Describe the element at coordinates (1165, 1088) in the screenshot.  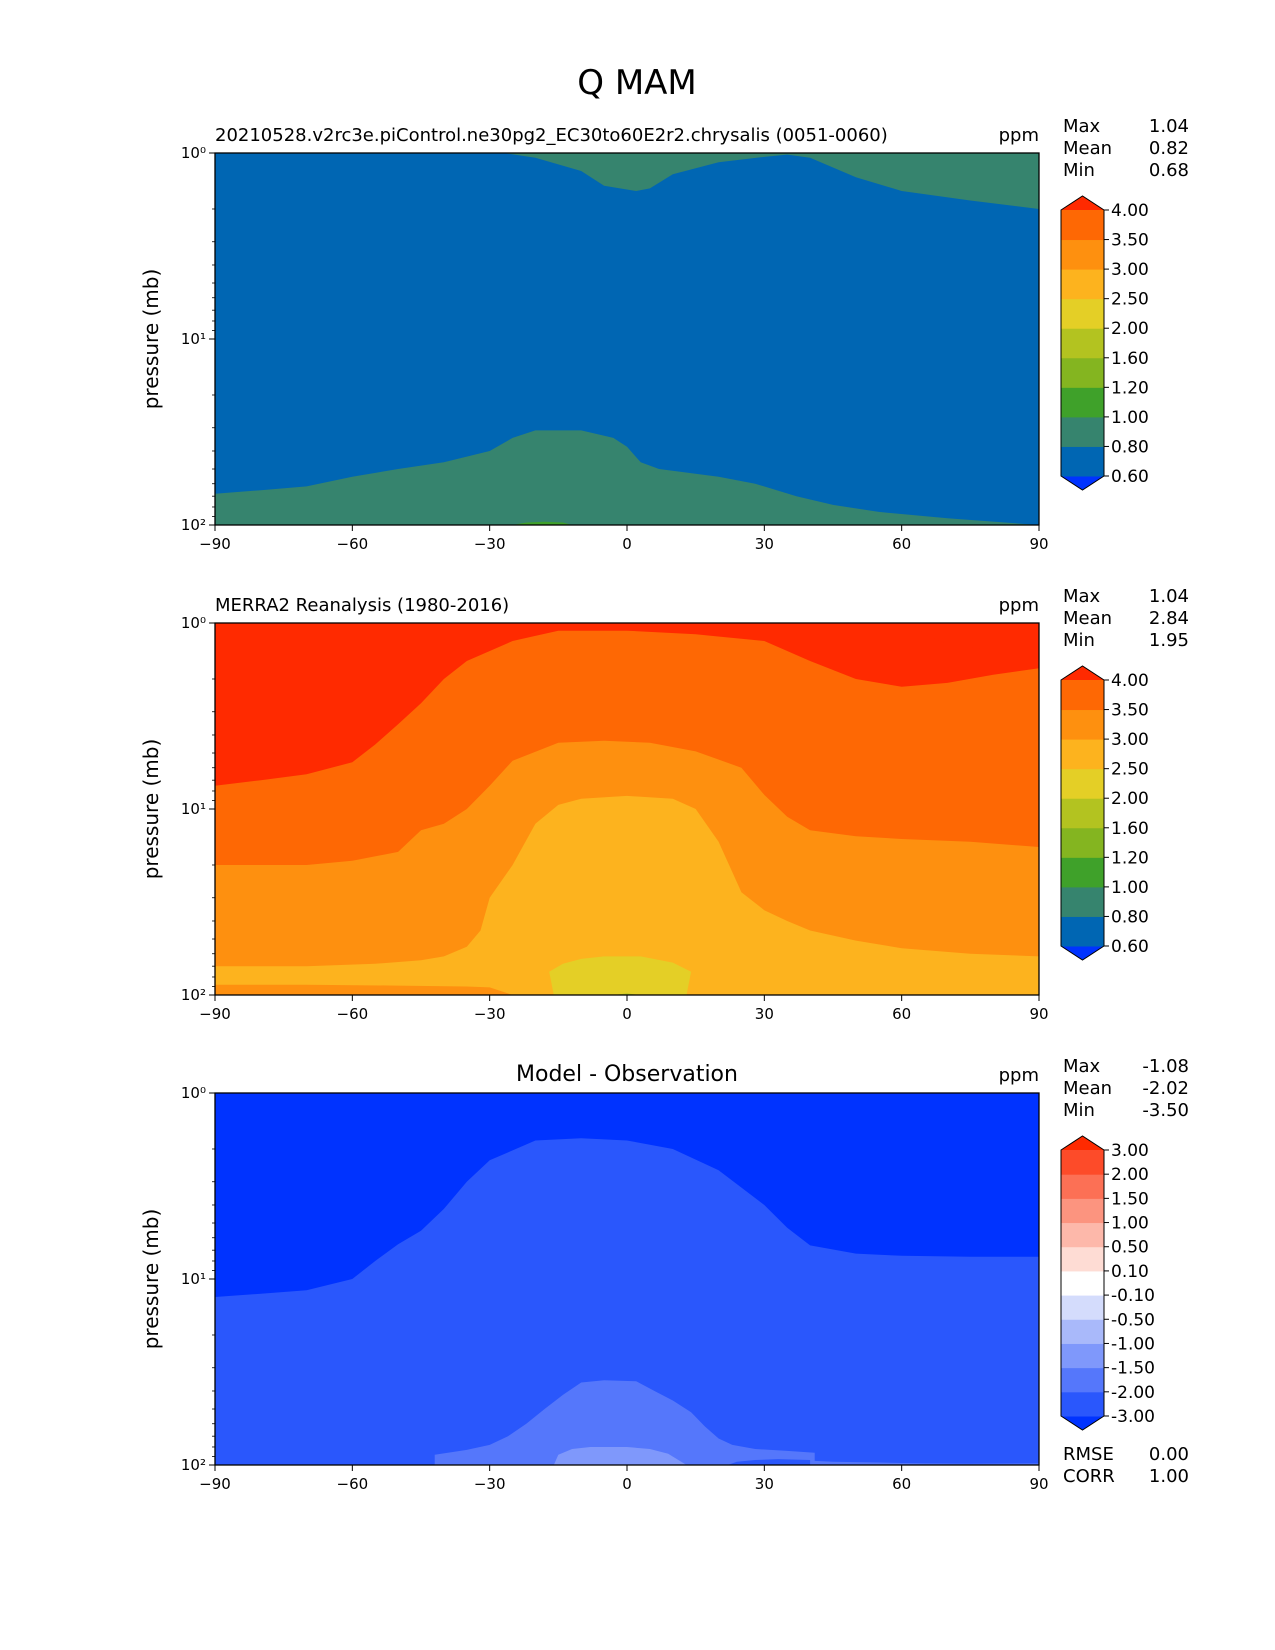
I see `stat-value: -2.02` at that location.